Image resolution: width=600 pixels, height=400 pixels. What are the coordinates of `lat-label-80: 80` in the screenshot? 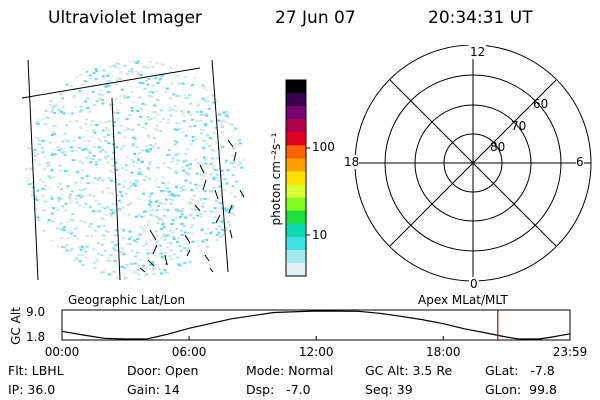 It's located at (498, 147).